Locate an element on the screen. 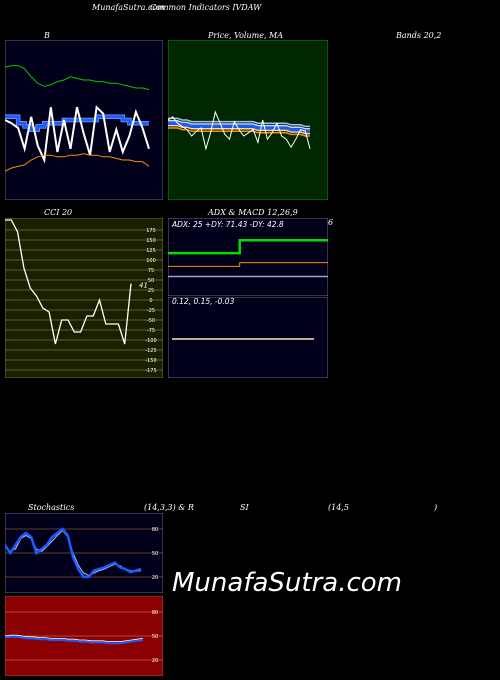 This screenshot has height=680, width=500. stoch-tick-label: 80 is located at coordinates (155, 530).